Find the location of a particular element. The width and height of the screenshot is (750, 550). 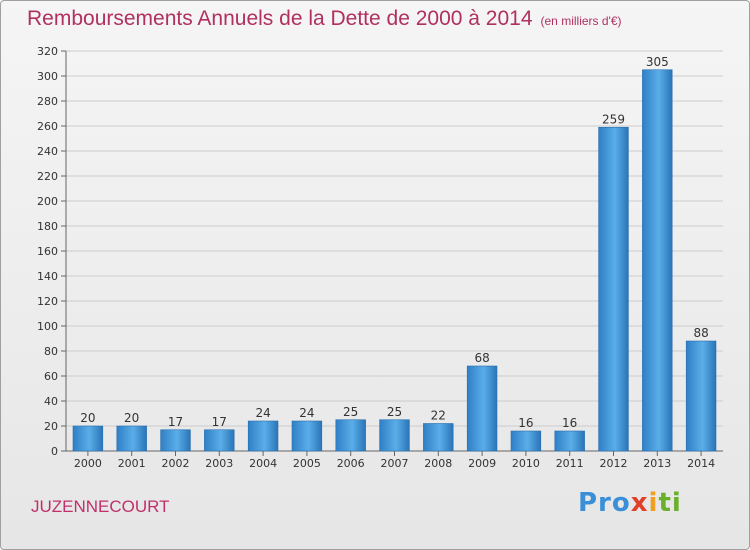

y-tick-label: 240 is located at coordinates (47, 151).